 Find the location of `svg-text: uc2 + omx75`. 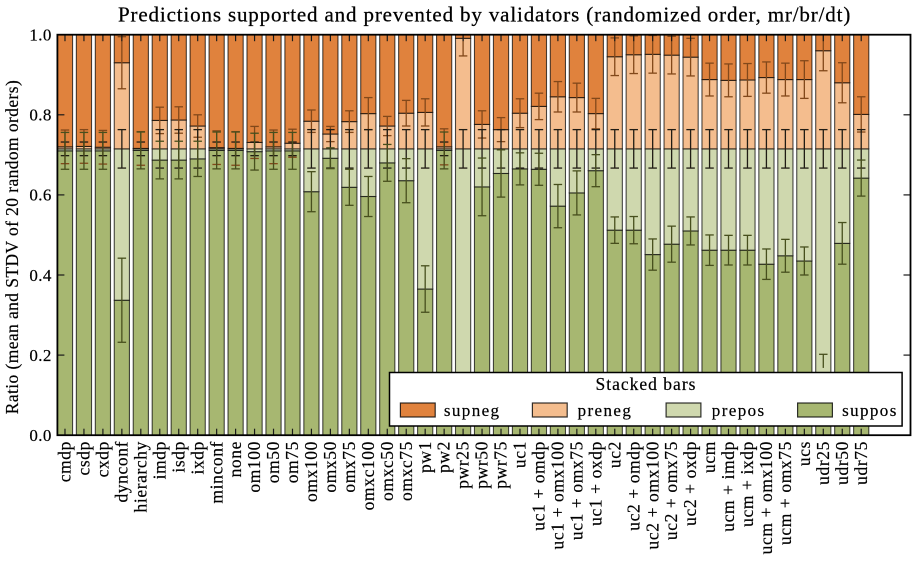

svg-text: uc2 + omx75 is located at coordinates (671, 490).